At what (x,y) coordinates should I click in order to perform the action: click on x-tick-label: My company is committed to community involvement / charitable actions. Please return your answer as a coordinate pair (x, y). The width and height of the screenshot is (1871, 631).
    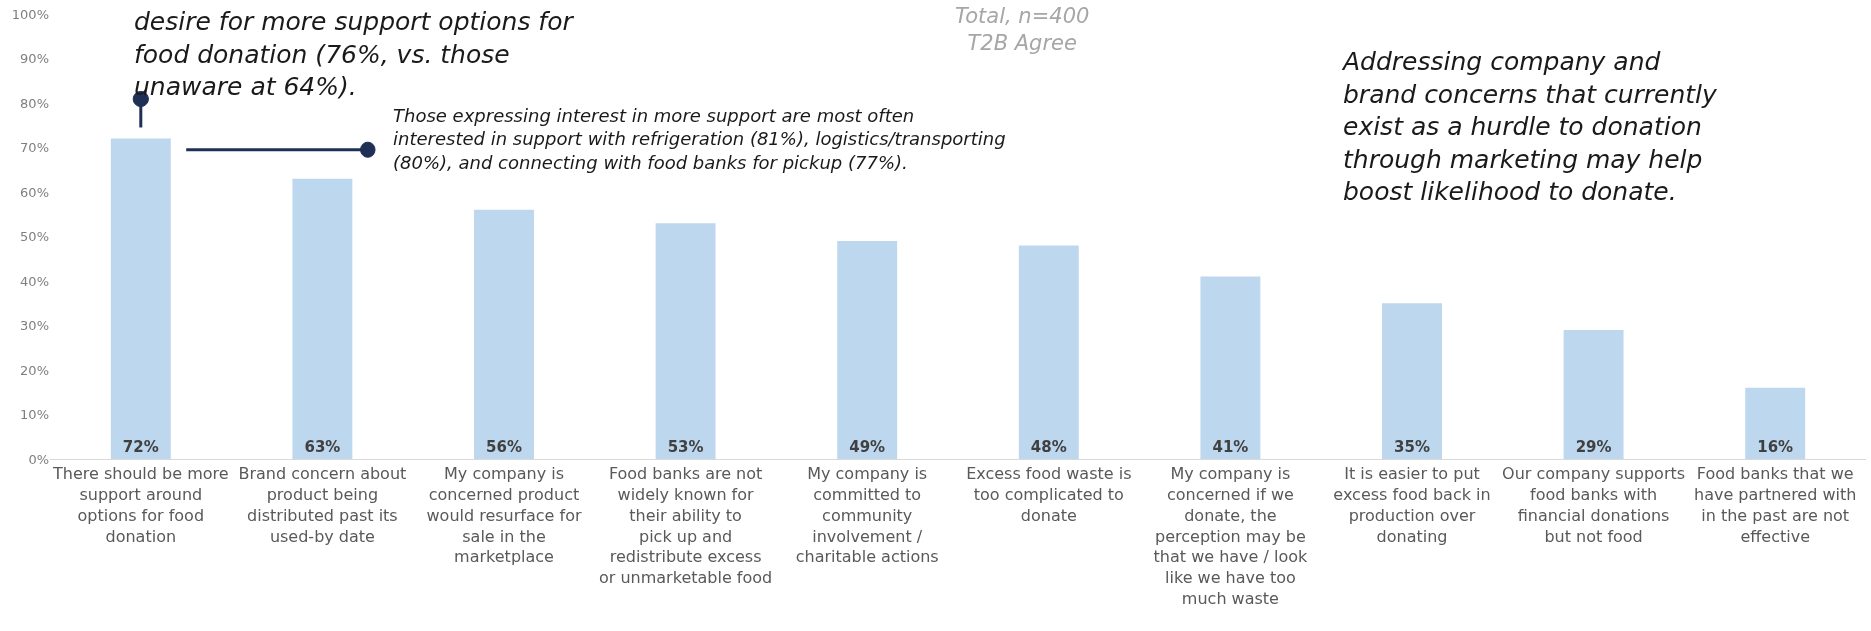
    Looking at the image, I should click on (867, 515).